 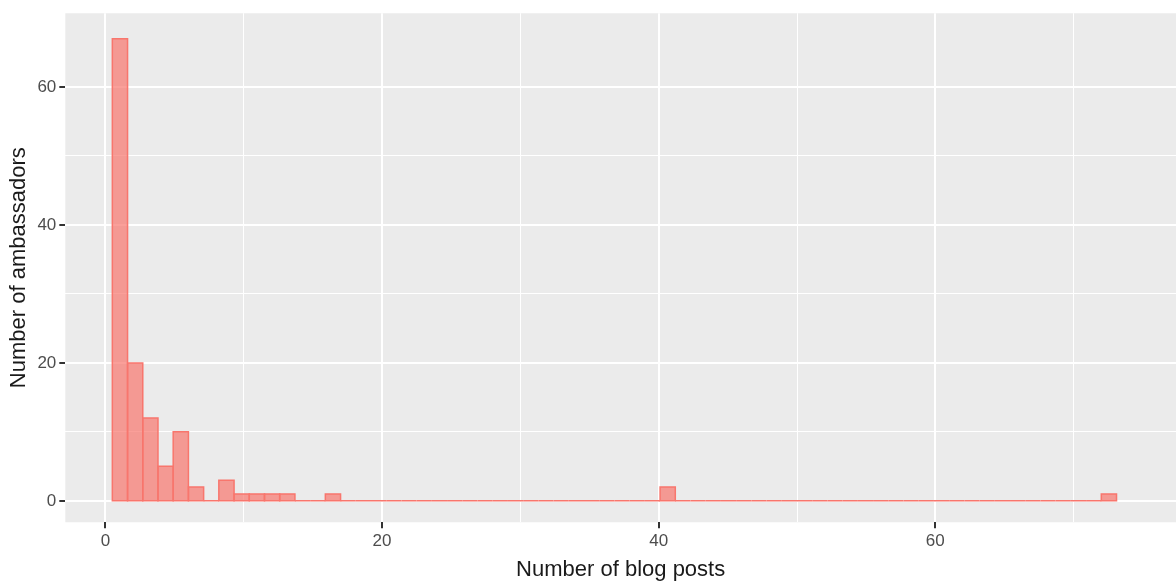 What do you see at coordinates (935, 541) in the screenshot?
I see `x-tick-label: 60` at bounding box center [935, 541].